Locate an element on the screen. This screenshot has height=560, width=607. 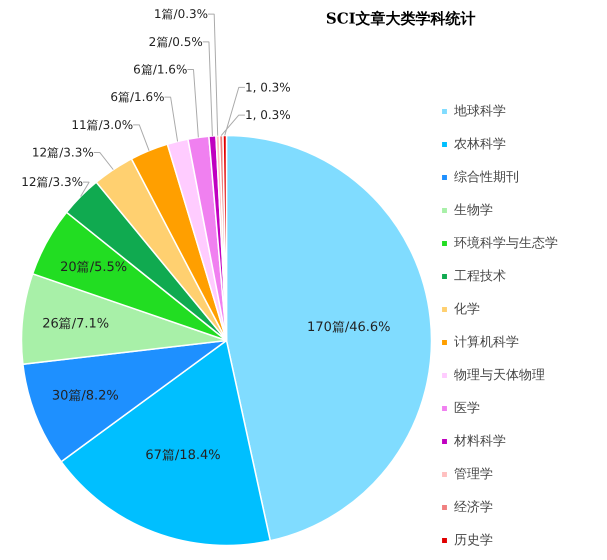
legend-label: 材料科学 is located at coordinates (480, 441).